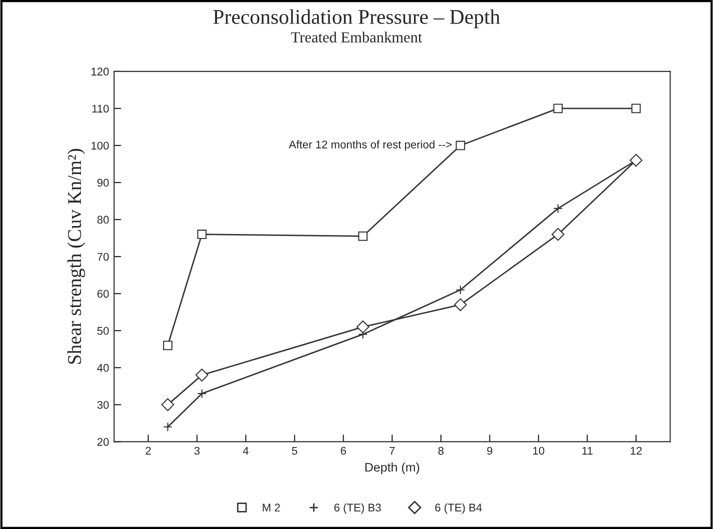 The image size is (713, 529). I want to click on x-tick-label: 5, so click(295, 450).